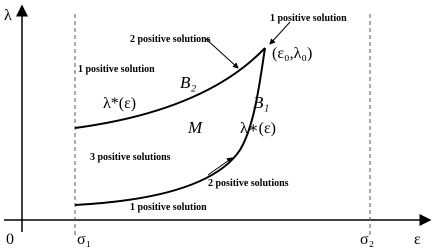 Image resolution: width=434 pixels, height=250 pixels. What do you see at coordinates (119, 103) in the screenshot?
I see `curve-label: λ*(ε)` at bounding box center [119, 103].